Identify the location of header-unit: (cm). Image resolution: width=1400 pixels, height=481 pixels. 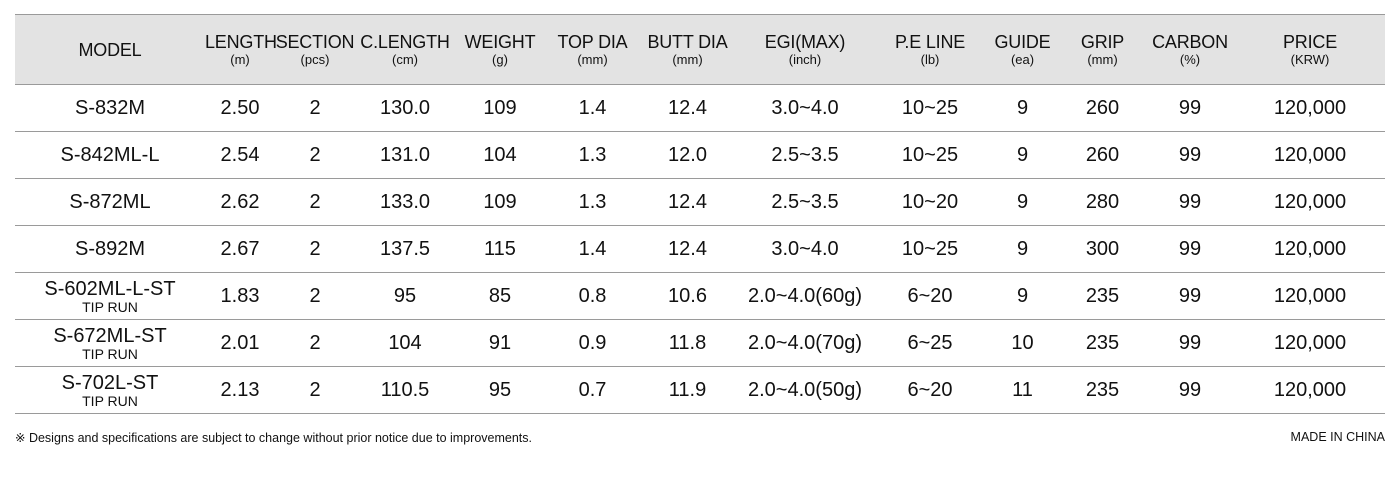
(405, 59).